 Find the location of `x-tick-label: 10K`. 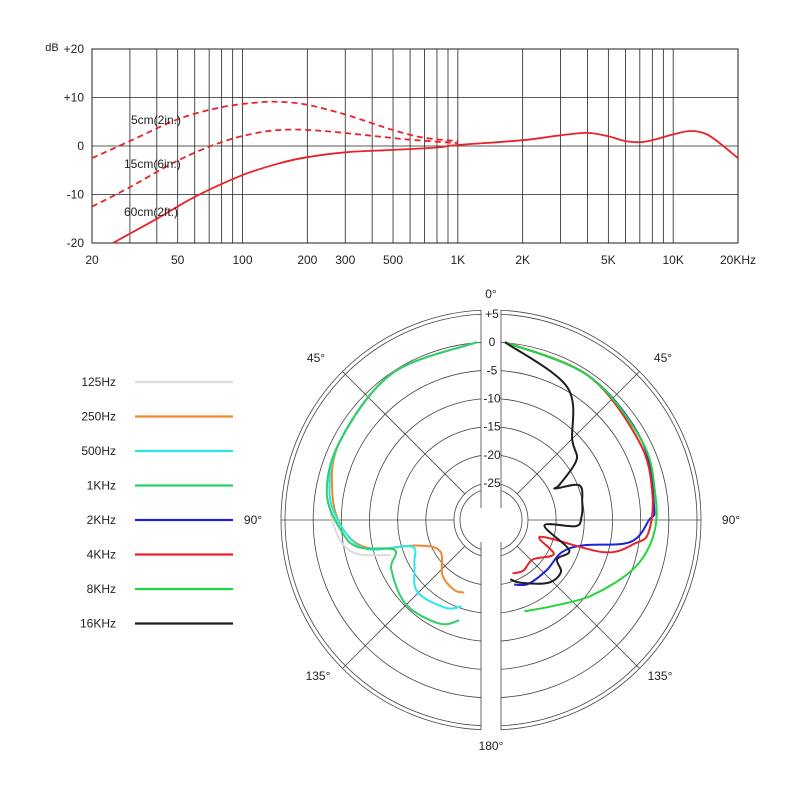

x-tick-label: 10K is located at coordinates (672, 260).